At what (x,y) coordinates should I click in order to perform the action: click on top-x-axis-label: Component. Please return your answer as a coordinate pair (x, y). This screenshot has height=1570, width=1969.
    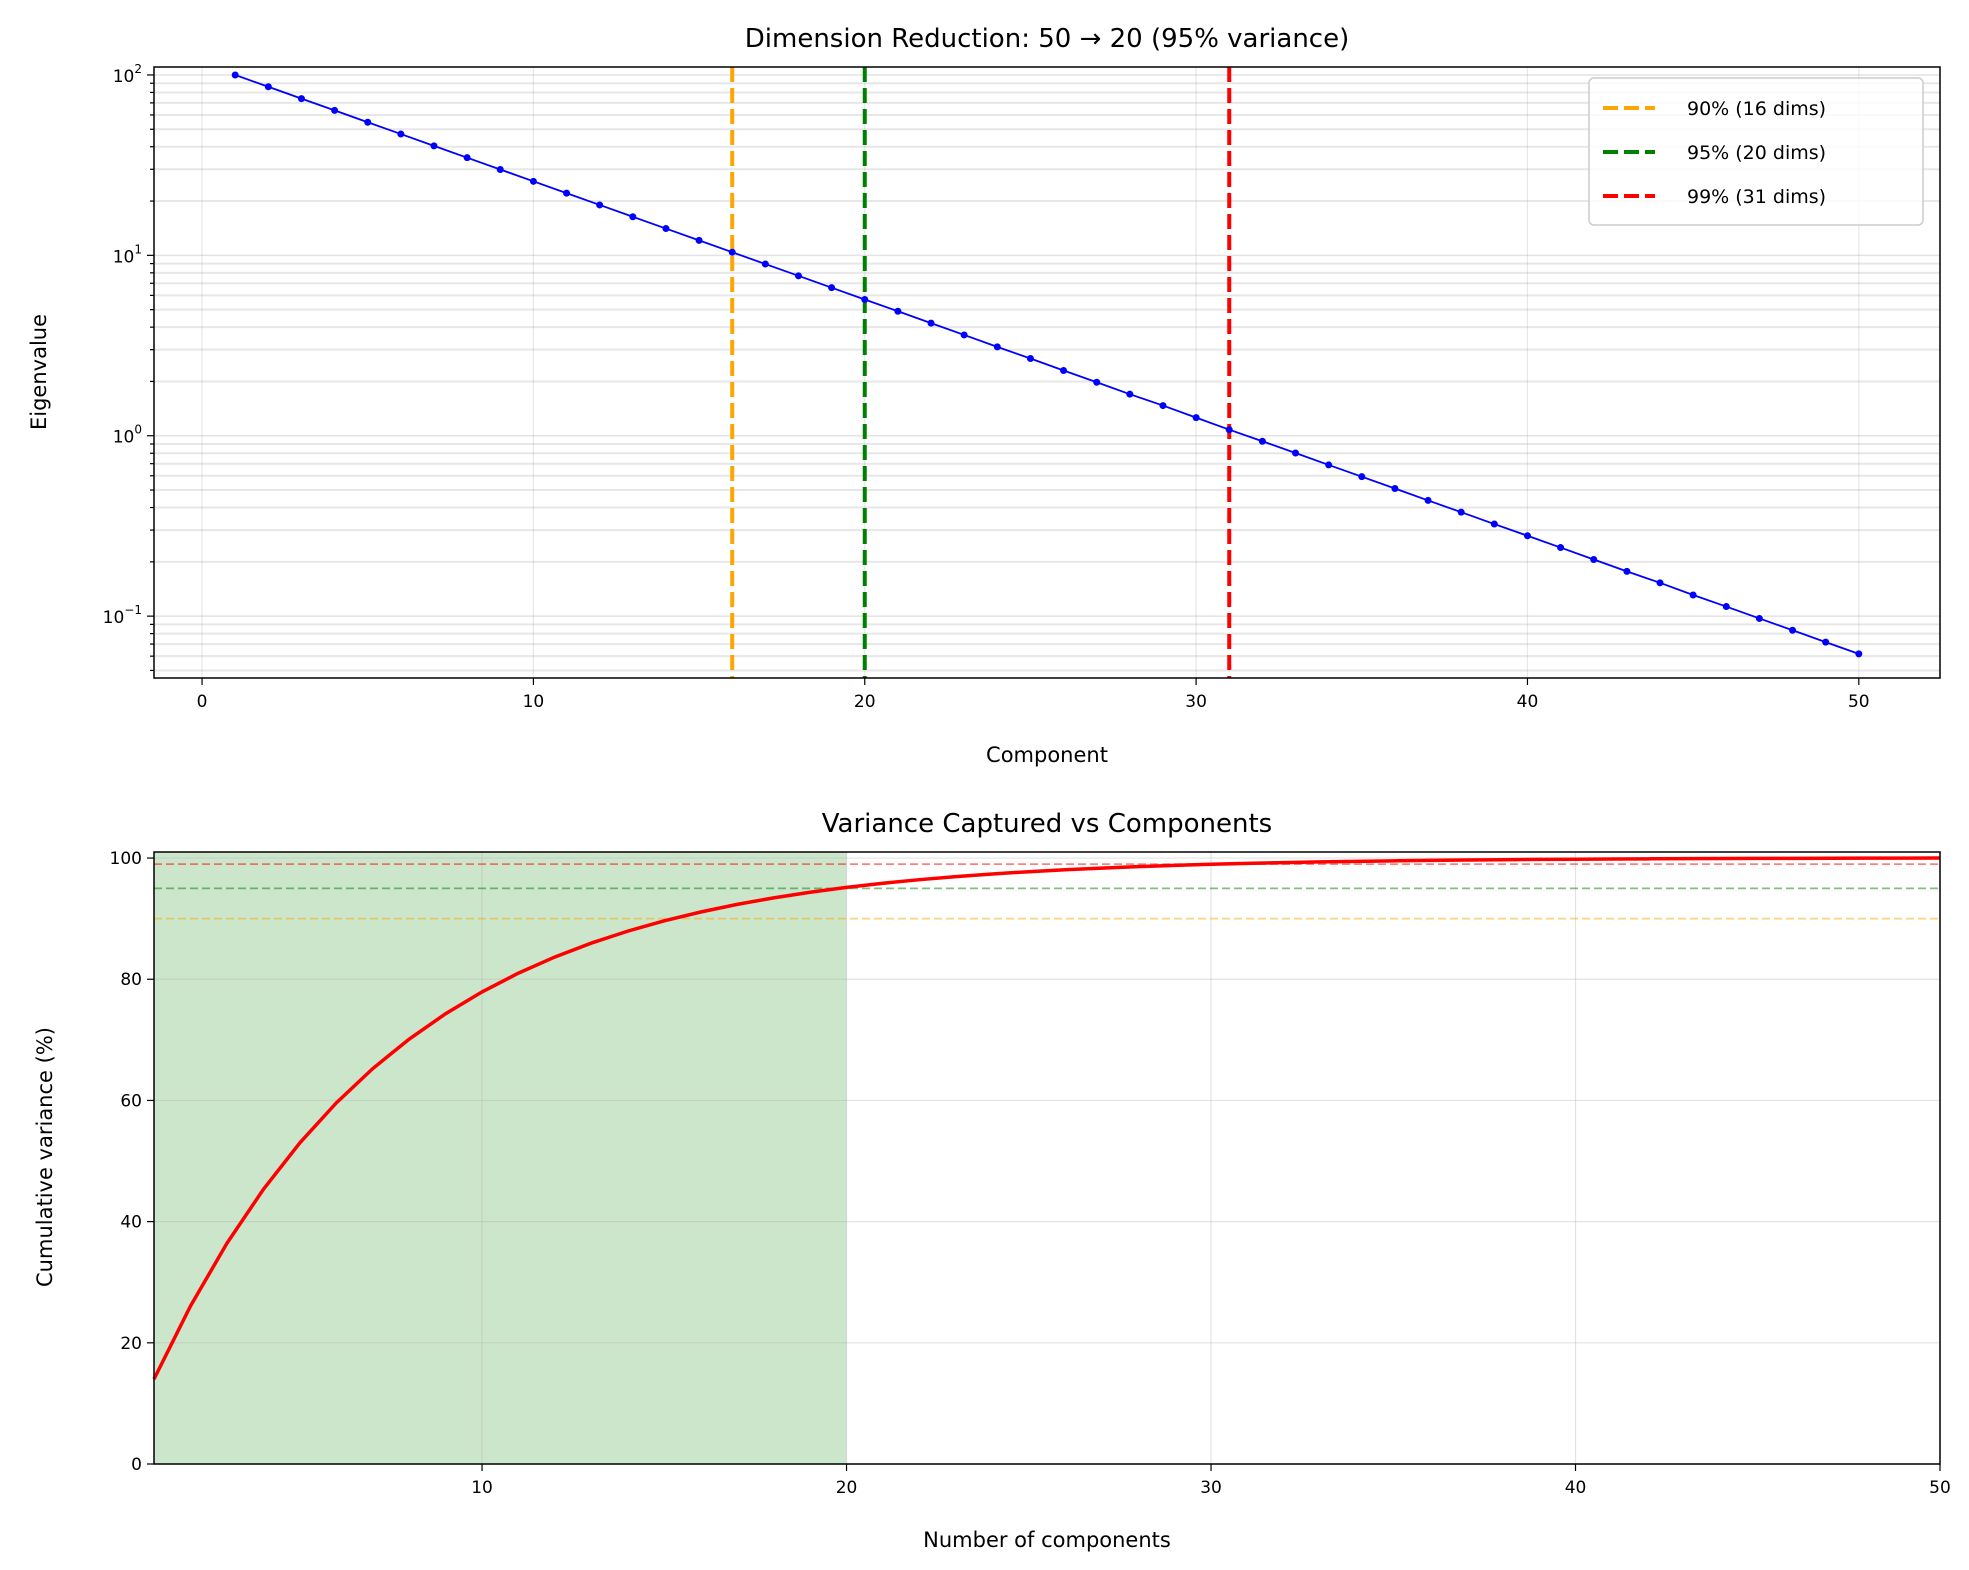
    Looking at the image, I should click on (1047, 755).